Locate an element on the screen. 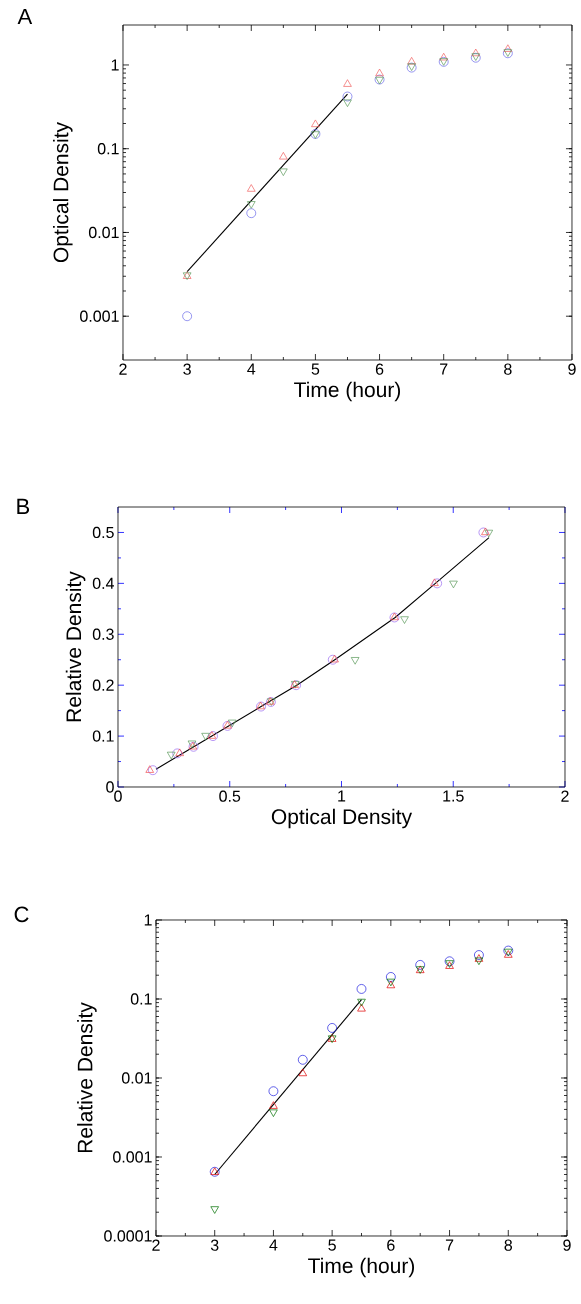 This screenshot has height=1304, width=581. line-series is located at coordinates (322, 653).